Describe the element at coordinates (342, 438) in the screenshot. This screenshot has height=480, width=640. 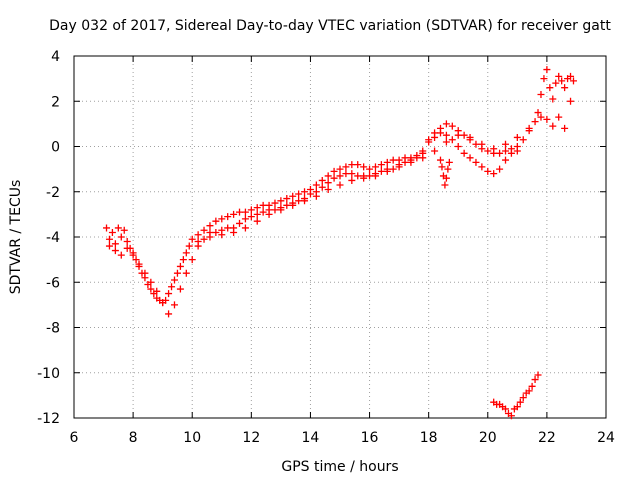
I see `x-tick-labels: 6 8 10 12 14 16 18 20 22 24` at that location.